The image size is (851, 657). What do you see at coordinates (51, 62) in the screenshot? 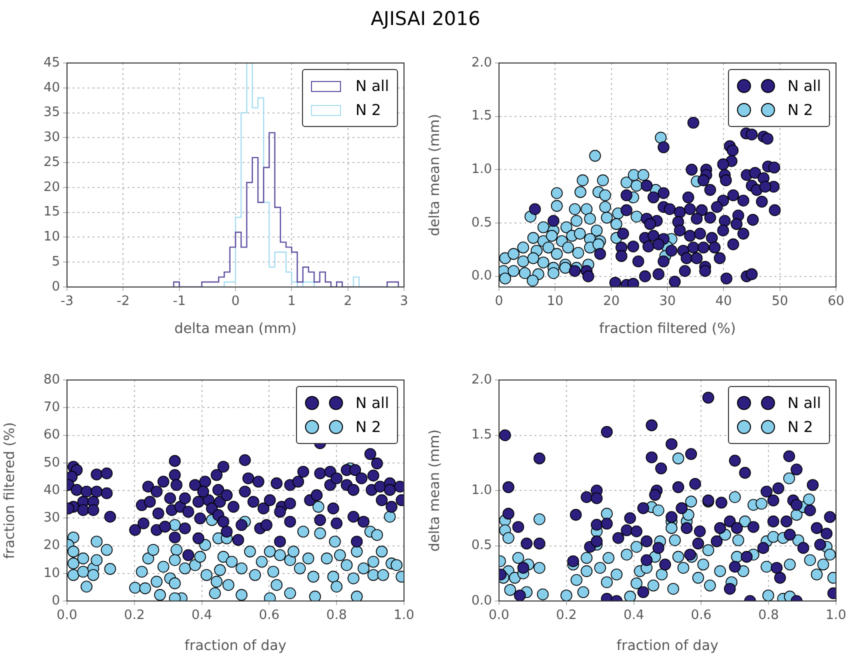
I see `y-tick-label: 45` at bounding box center [51, 62].